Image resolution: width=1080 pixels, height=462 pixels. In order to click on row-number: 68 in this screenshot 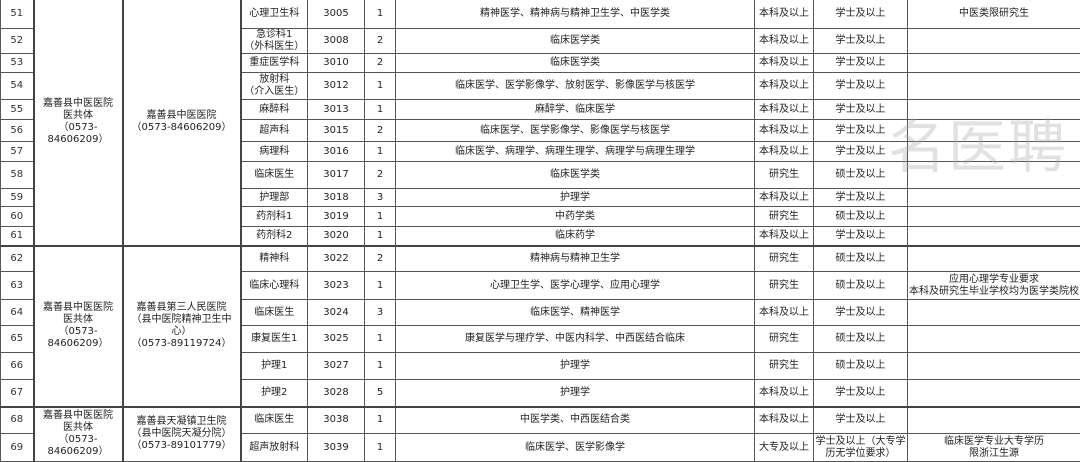, I will do `click(17, 420)`.